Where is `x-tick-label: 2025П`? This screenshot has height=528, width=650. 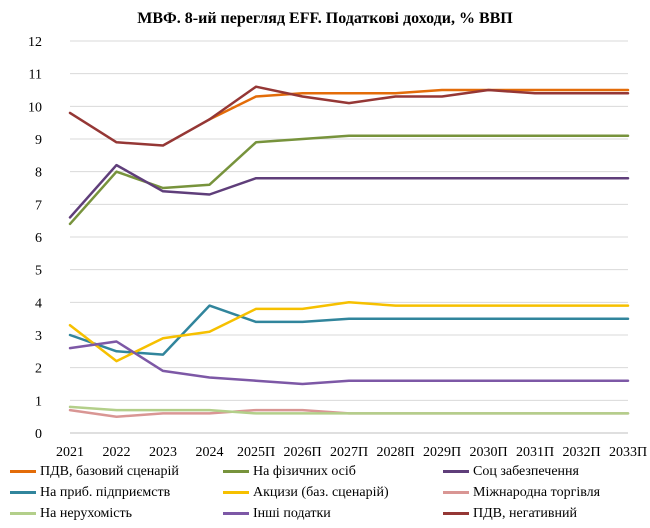 x-tick-label: 2025П is located at coordinates (256, 452).